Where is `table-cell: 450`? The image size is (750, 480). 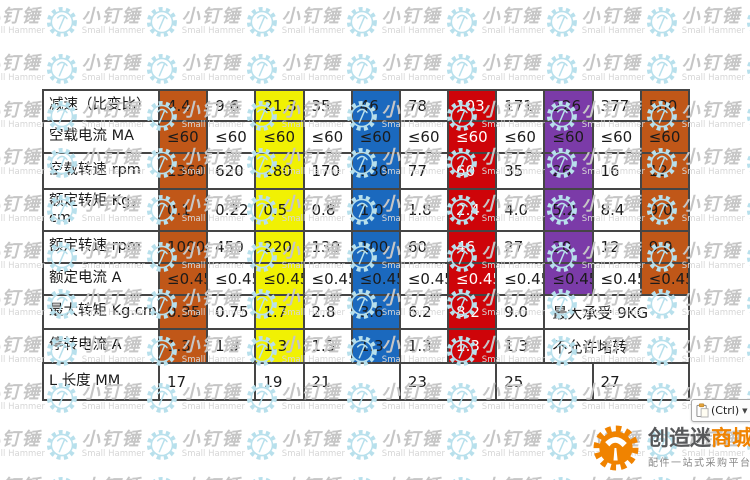 table-cell: 450 is located at coordinates (231, 247).